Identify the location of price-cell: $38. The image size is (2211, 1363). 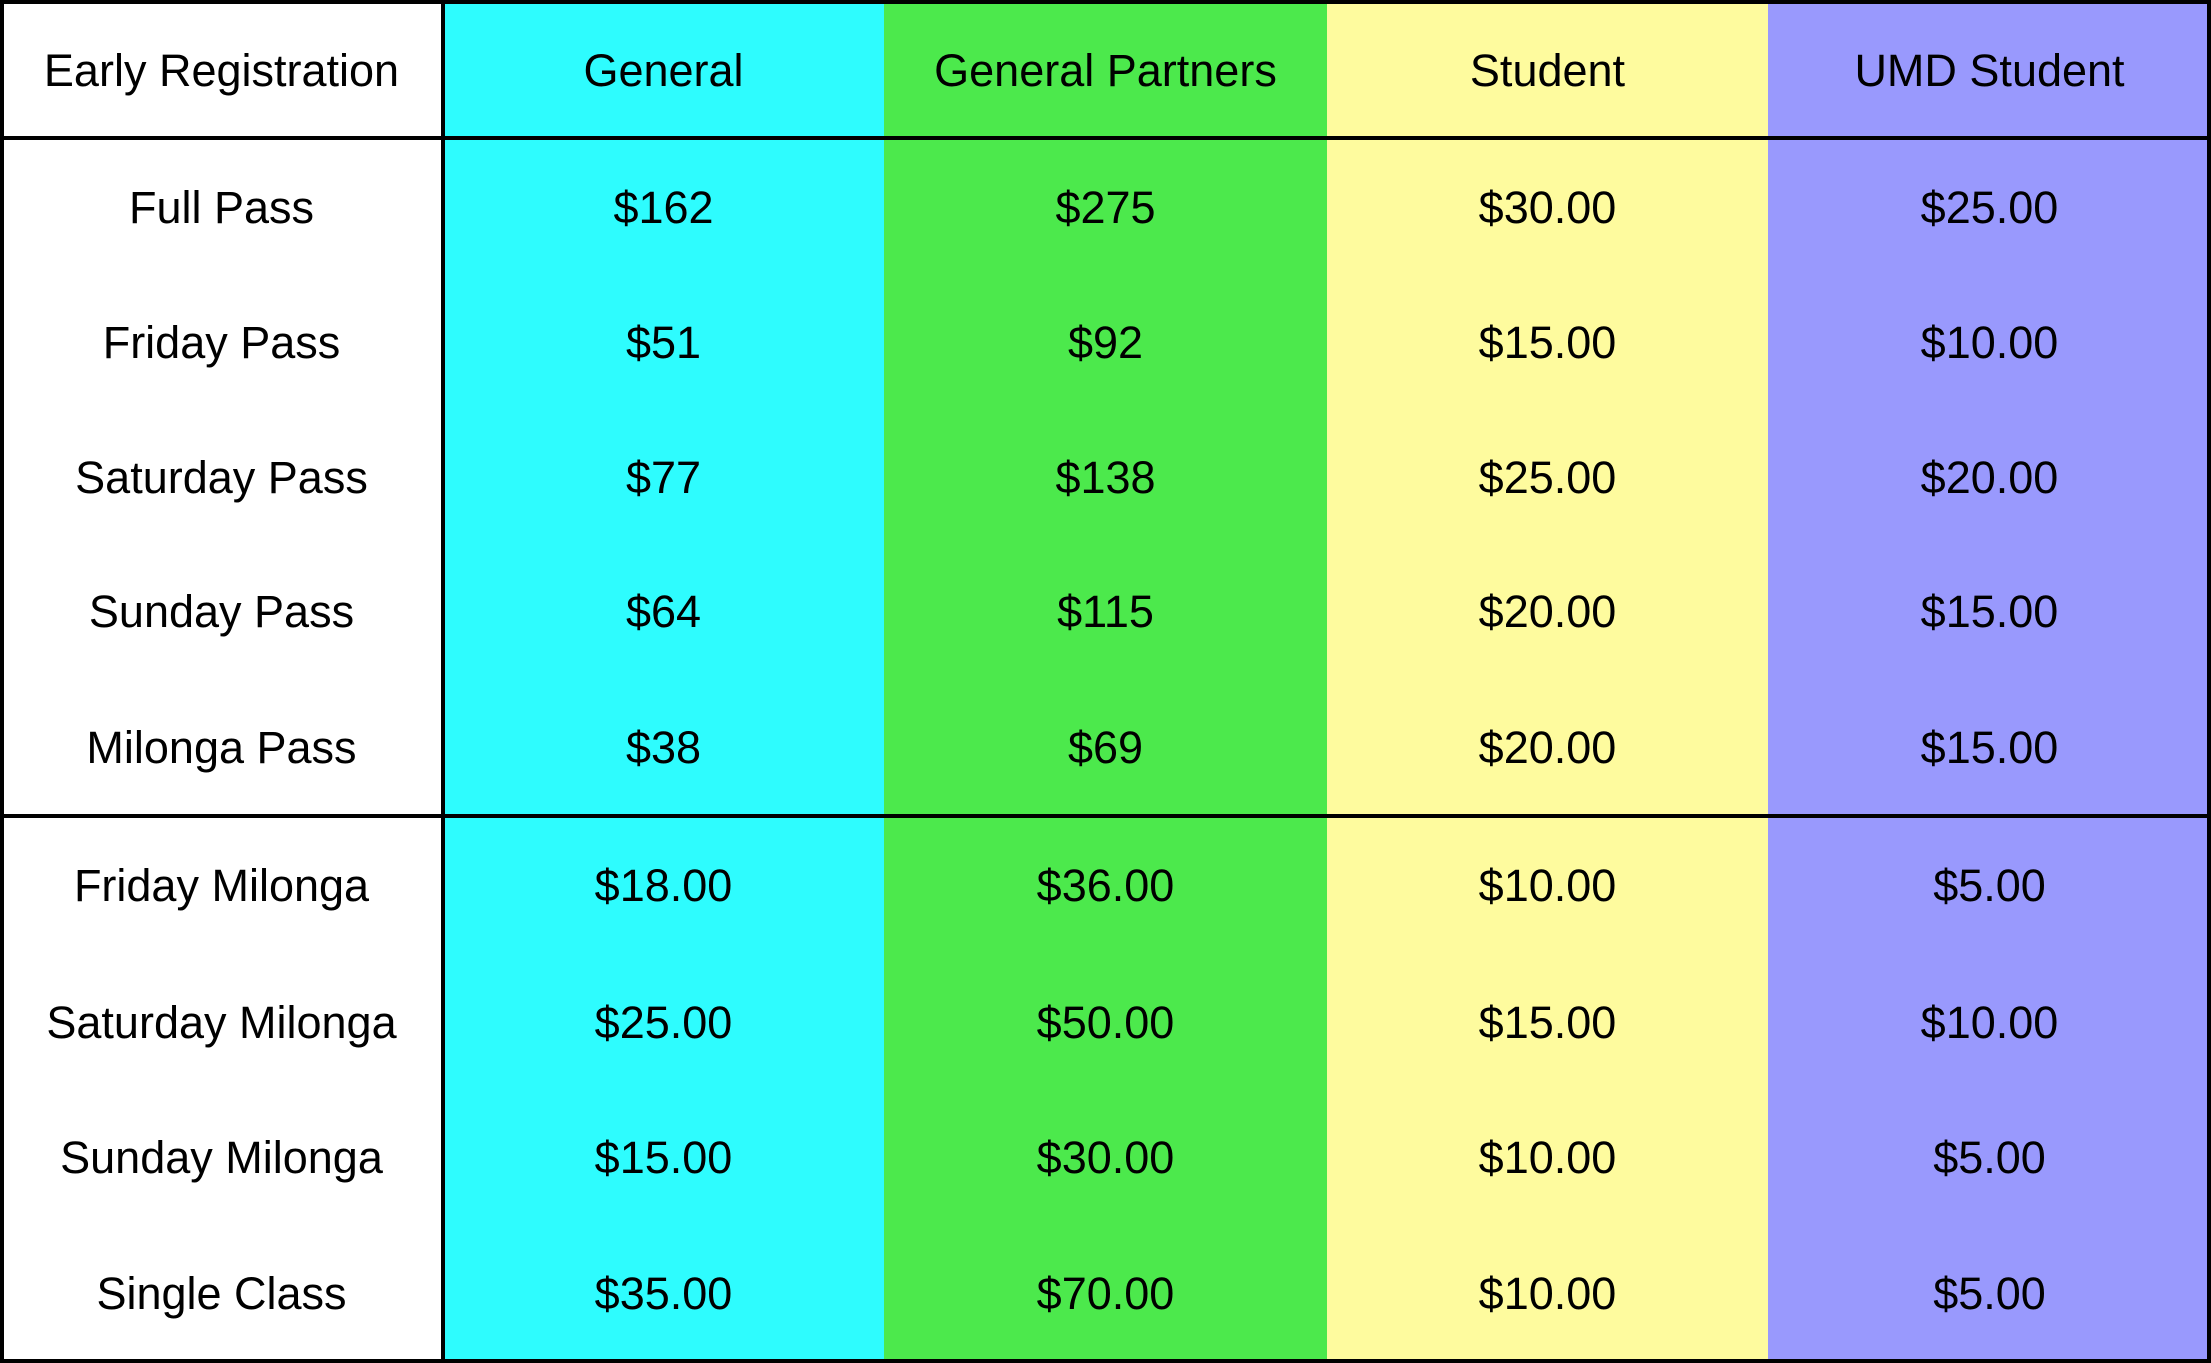
(663, 747).